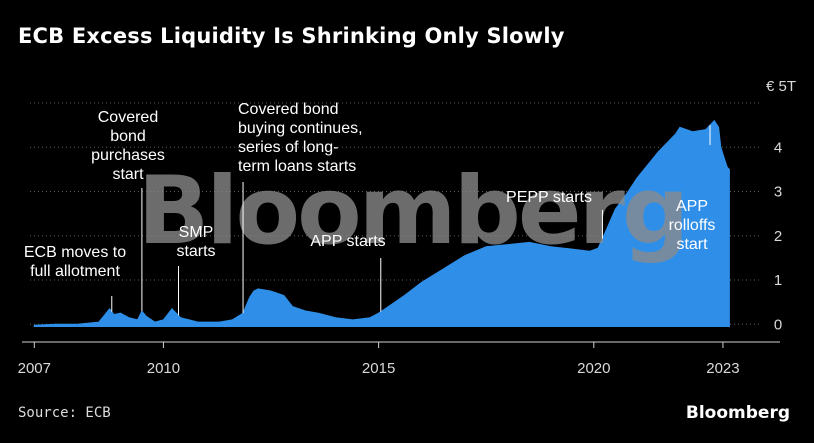 Image resolution: width=814 pixels, height=443 pixels. Describe the element at coordinates (692, 225) in the screenshot. I see `annotation-label: rolloffs` at that location.